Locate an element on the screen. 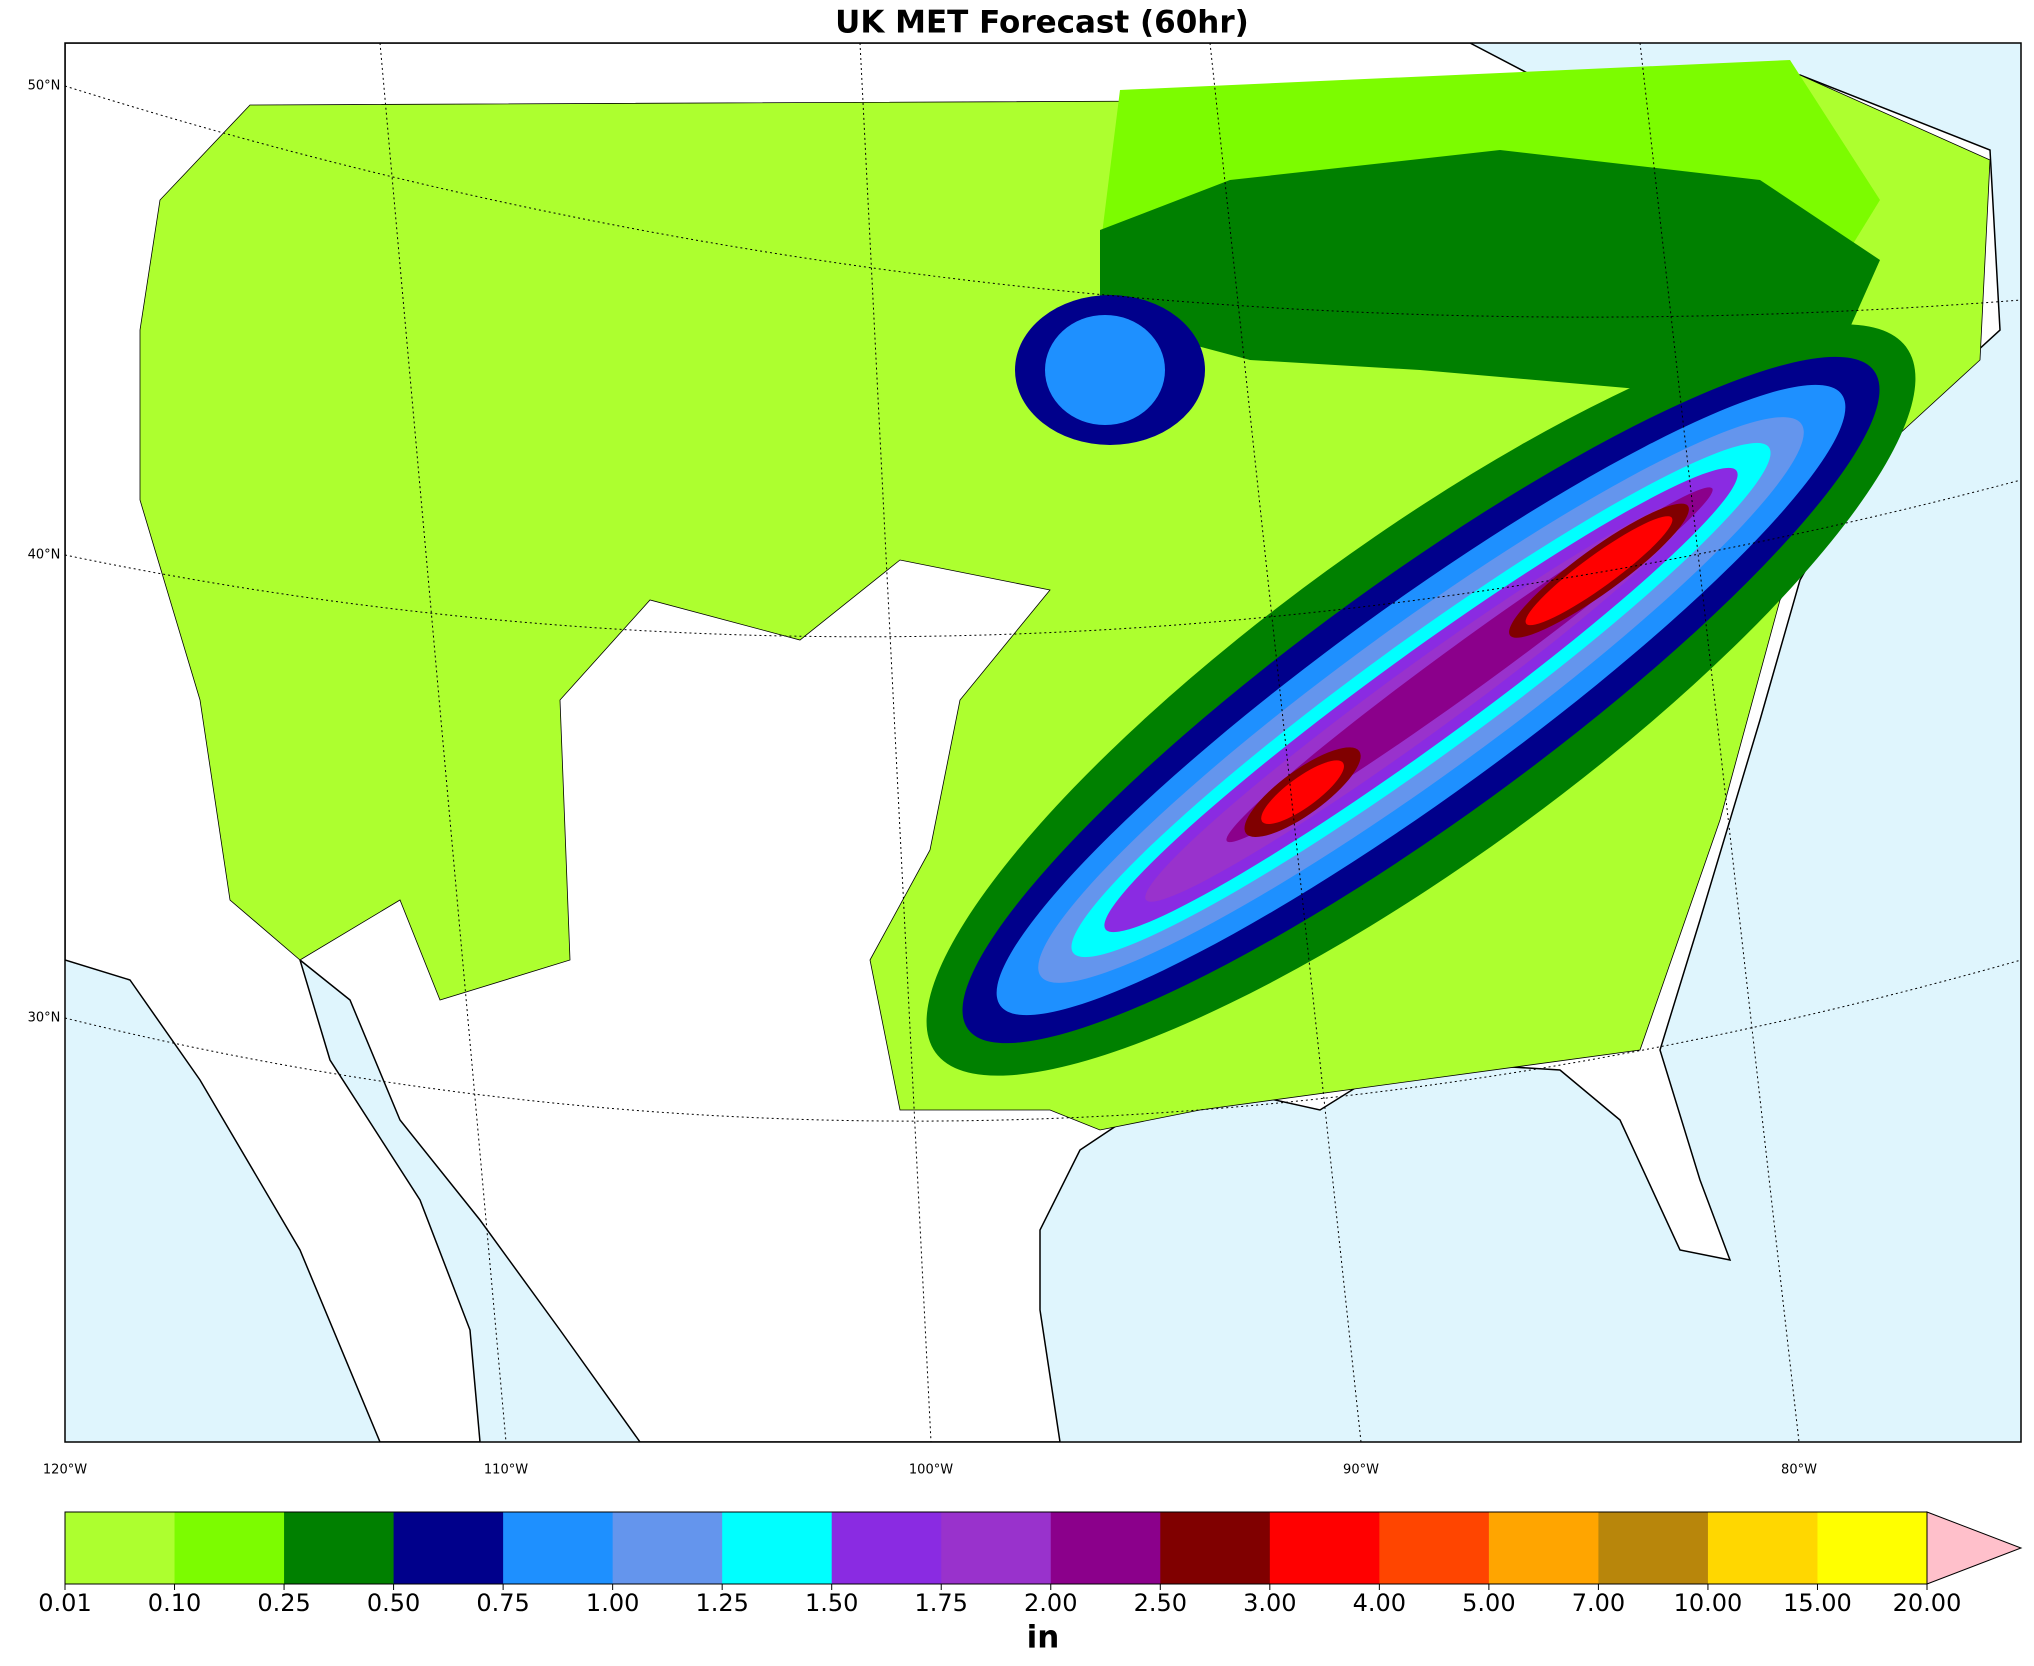 The height and width of the screenshot is (1666, 2034). colorbar-tick-label: 0.75 is located at coordinates (502, 1603).